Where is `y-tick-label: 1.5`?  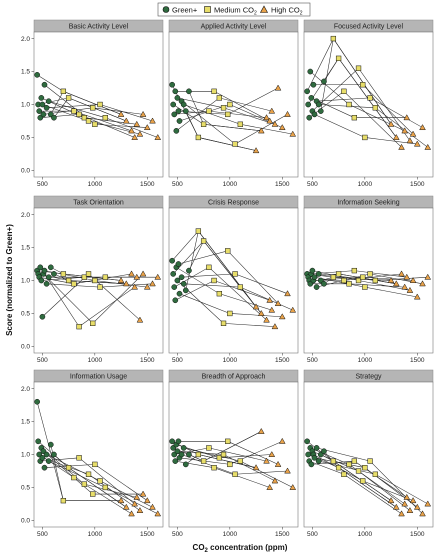
y-tick-label: 1.5 is located at coordinates (25, 422).